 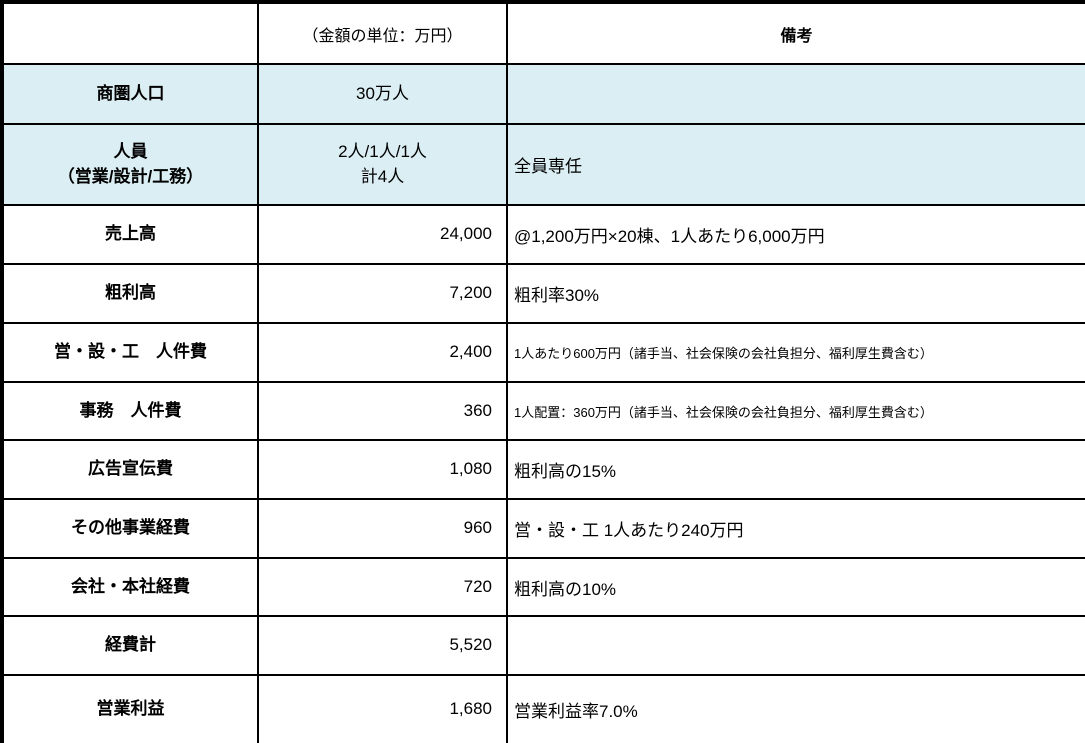 What do you see at coordinates (129, 293) in the screenshot?
I see `row-label-cell: 粗利高` at bounding box center [129, 293].